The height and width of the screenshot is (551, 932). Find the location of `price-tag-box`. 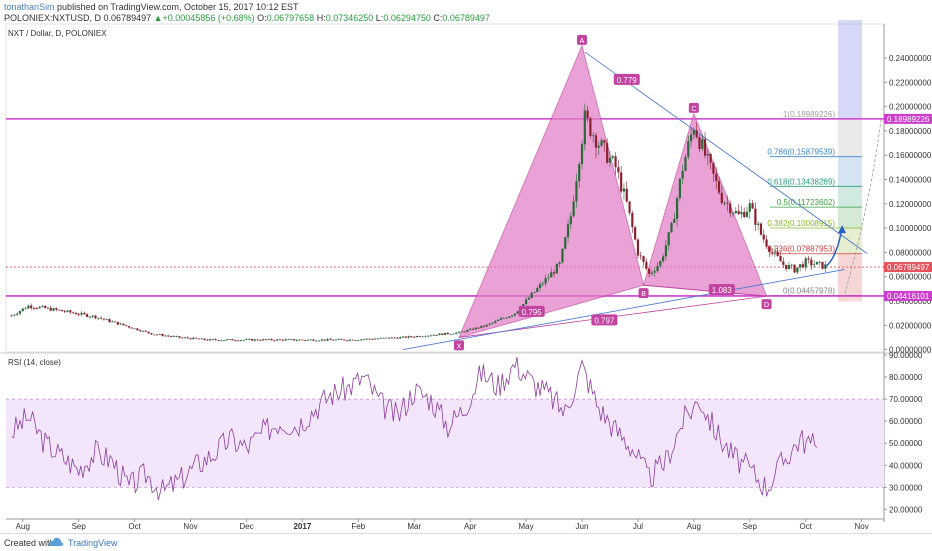

price-tag-box is located at coordinates (908, 295).